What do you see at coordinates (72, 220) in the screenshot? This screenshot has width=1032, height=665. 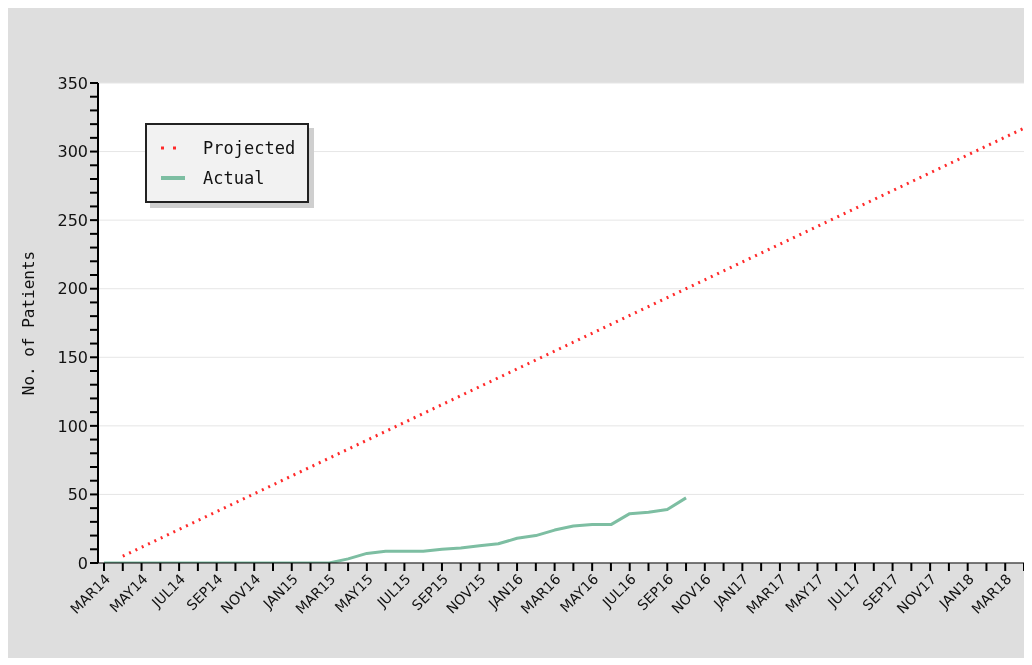 I see `y-tick-label: 250` at bounding box center [72, 220].